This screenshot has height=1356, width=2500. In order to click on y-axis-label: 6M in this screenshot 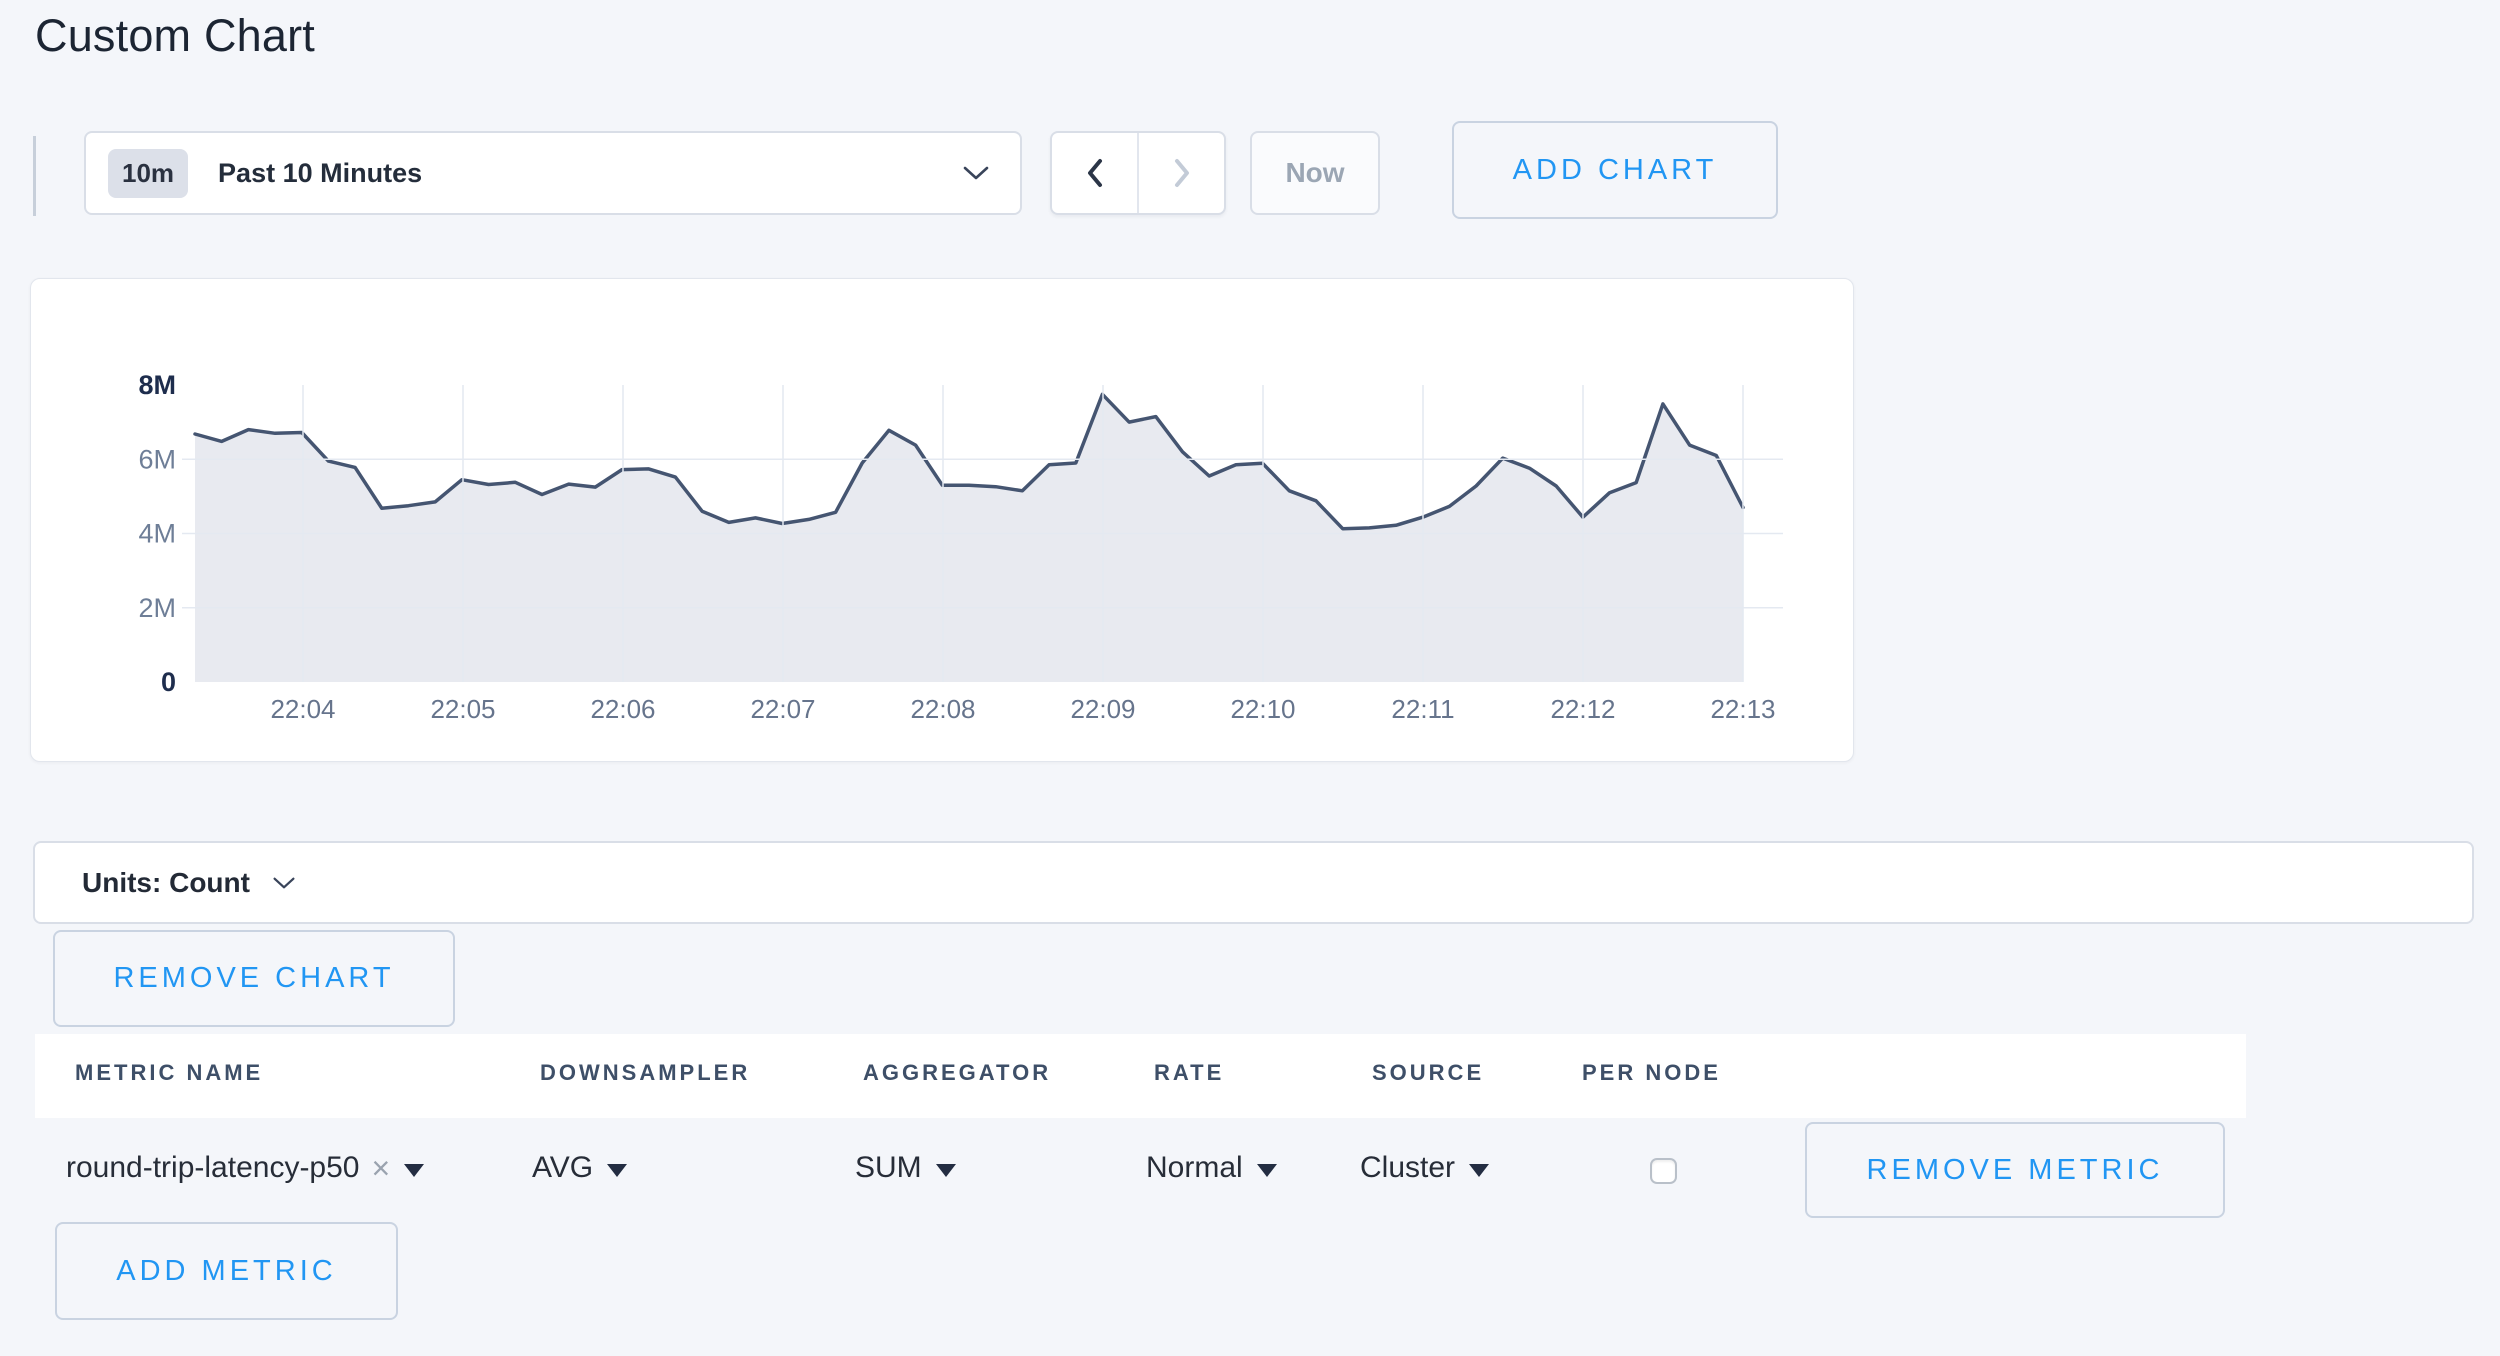, I will do `click(157, 459)`.